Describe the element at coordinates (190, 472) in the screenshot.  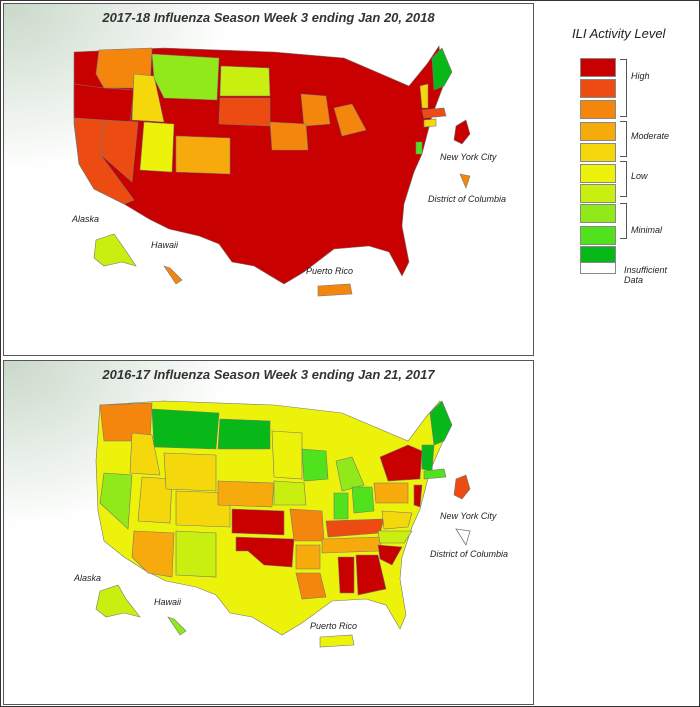
I see `state-wyoming` at that location.